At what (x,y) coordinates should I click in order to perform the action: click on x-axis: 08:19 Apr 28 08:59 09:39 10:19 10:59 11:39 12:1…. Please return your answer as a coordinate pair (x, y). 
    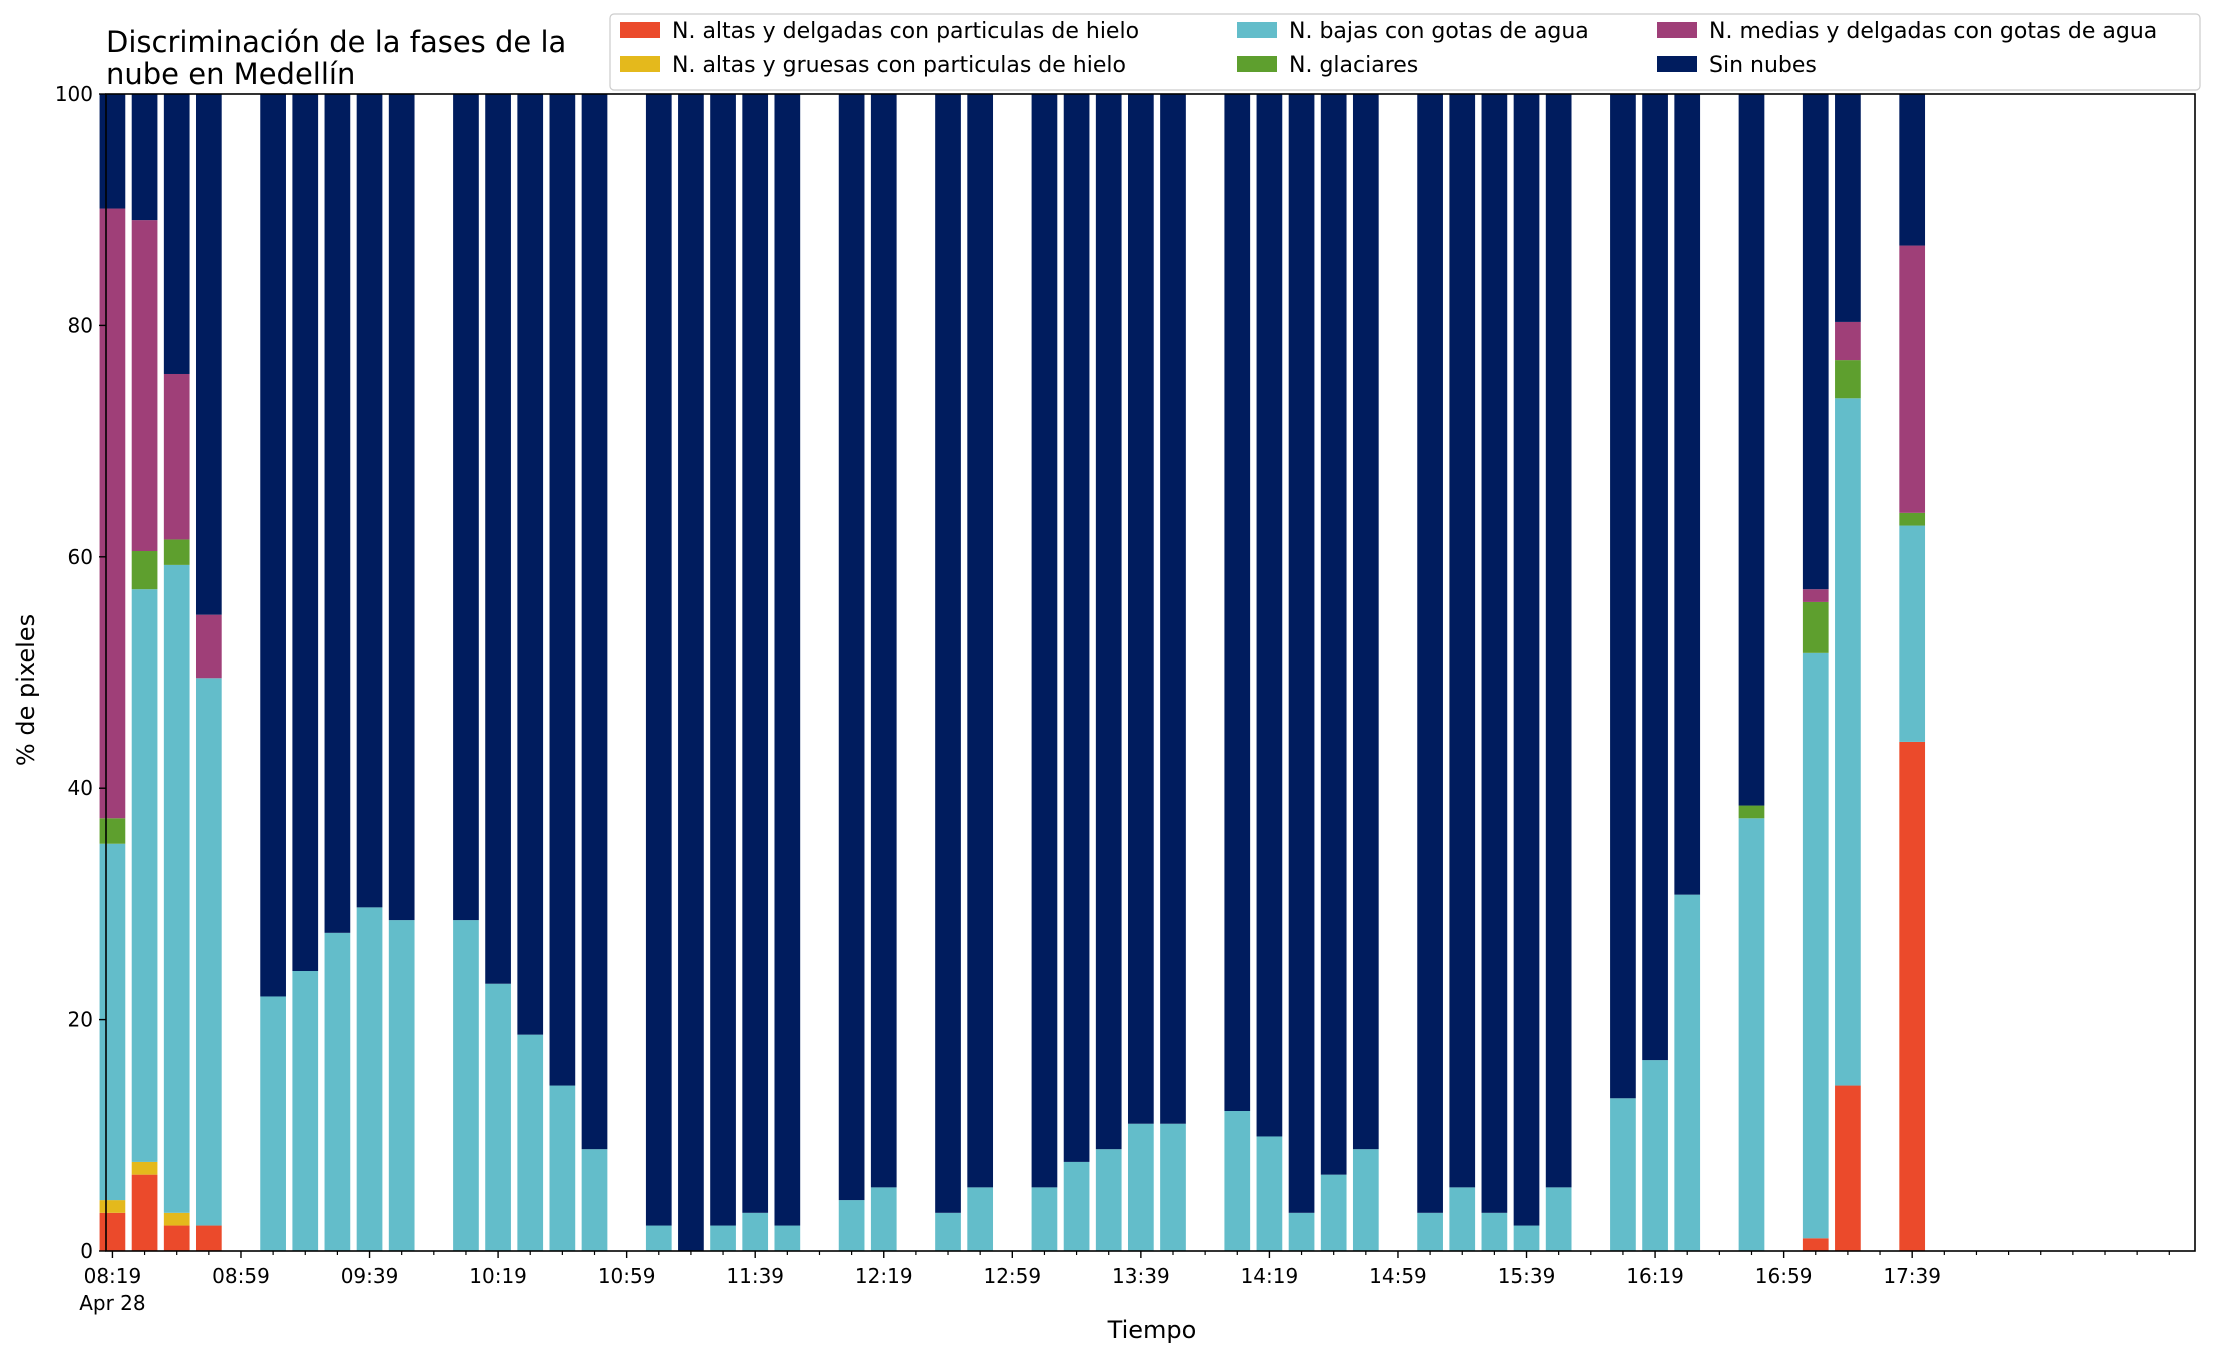
    Looking at the image, I should click on (1124, 1283).